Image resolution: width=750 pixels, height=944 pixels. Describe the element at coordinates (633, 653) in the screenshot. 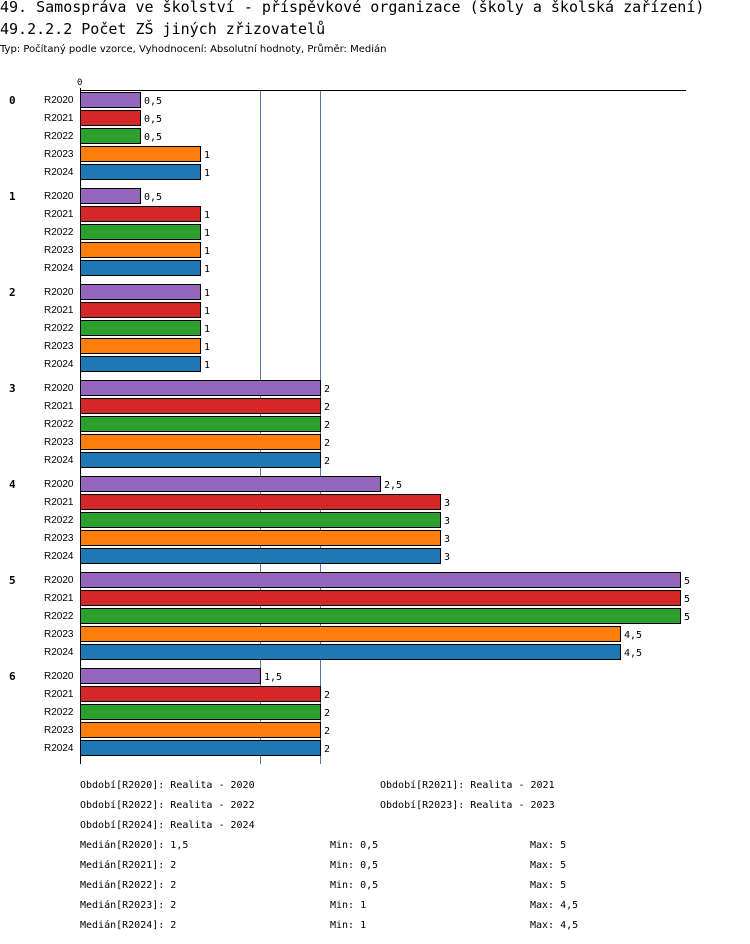

I see `data-label: 4,5` at that location.